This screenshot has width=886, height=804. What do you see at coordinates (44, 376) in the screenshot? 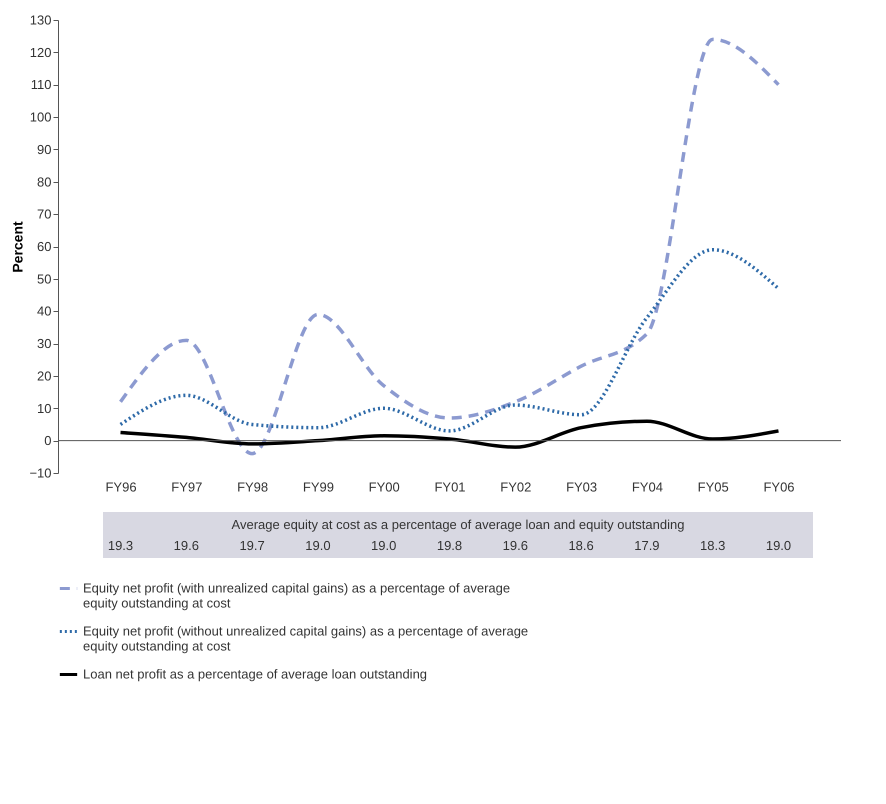
I see `y-tick-label: 20` at bounding box center [44, 376].